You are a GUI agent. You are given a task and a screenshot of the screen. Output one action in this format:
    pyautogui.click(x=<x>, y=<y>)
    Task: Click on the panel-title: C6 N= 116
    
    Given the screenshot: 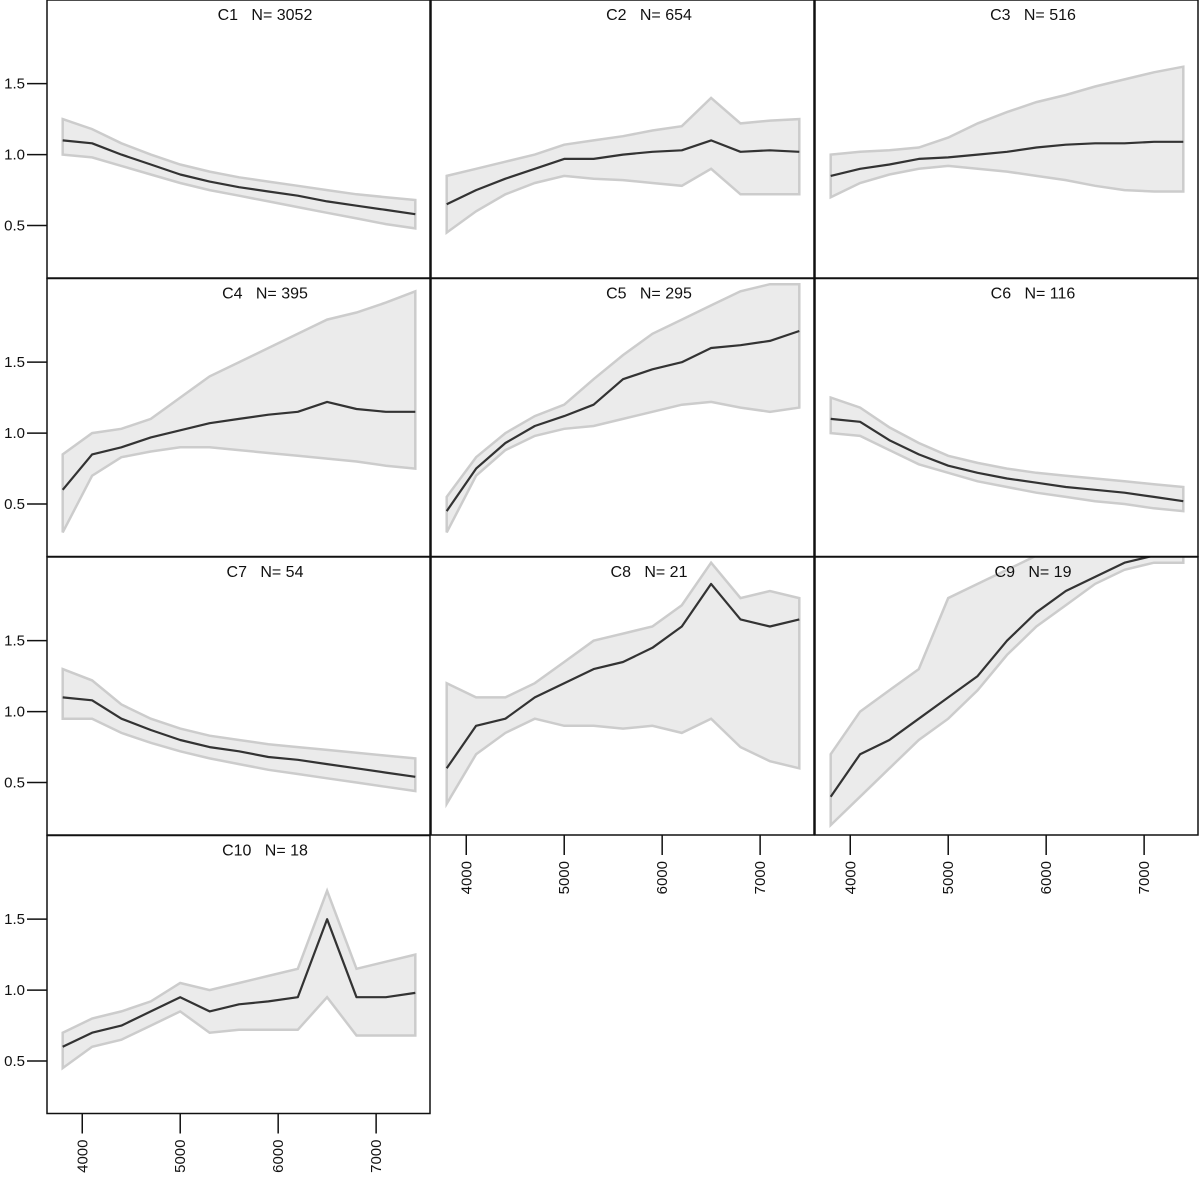 What is the action you would take?
    pyautogui.click(x=1033, y=294)
    